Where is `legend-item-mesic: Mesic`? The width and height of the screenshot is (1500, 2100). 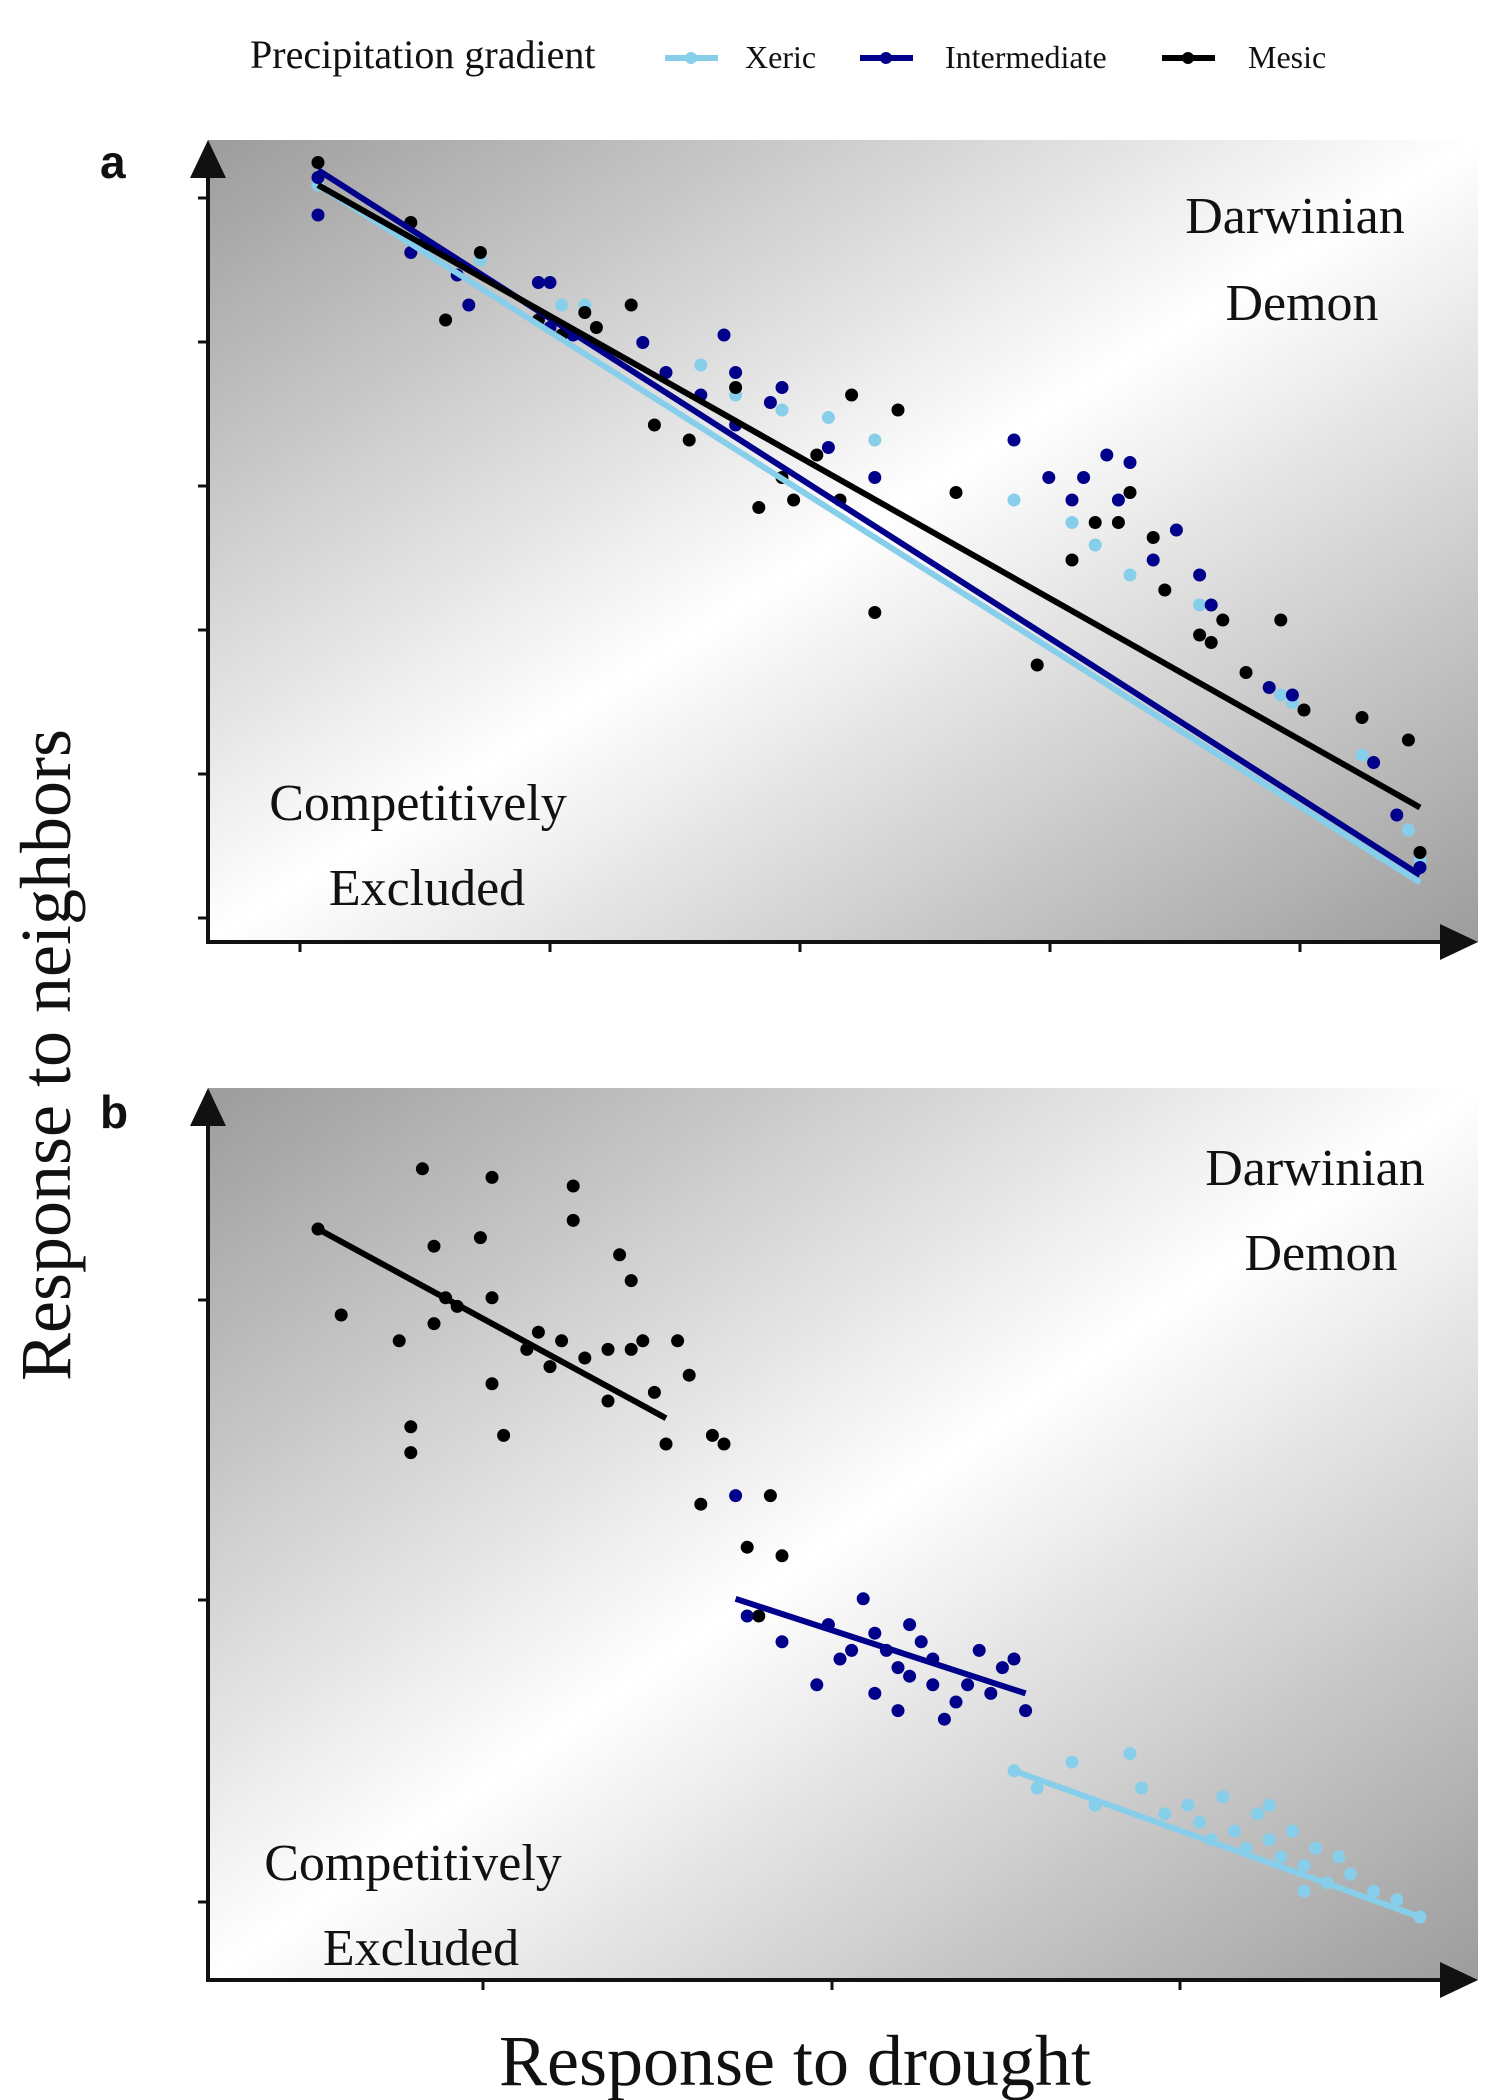 legend-item-mesic: Mesic is located at coordinates (1244, 57).